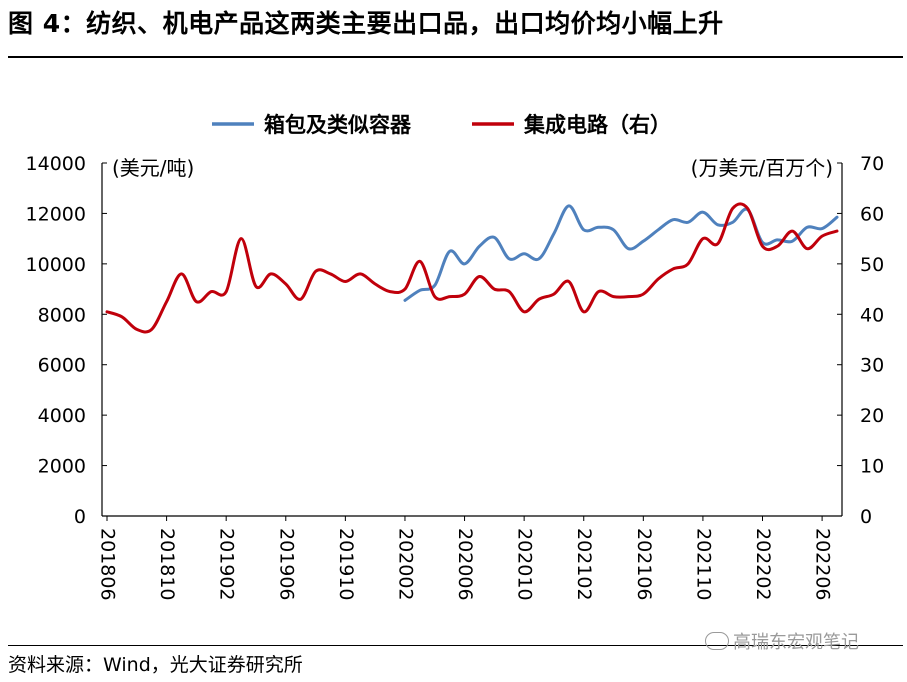 The height and width of the screenshot is (682, 907). Describe the element at coordinates (405, 564) in the screenshot. I see `x-tick-label: 202002` at that location.